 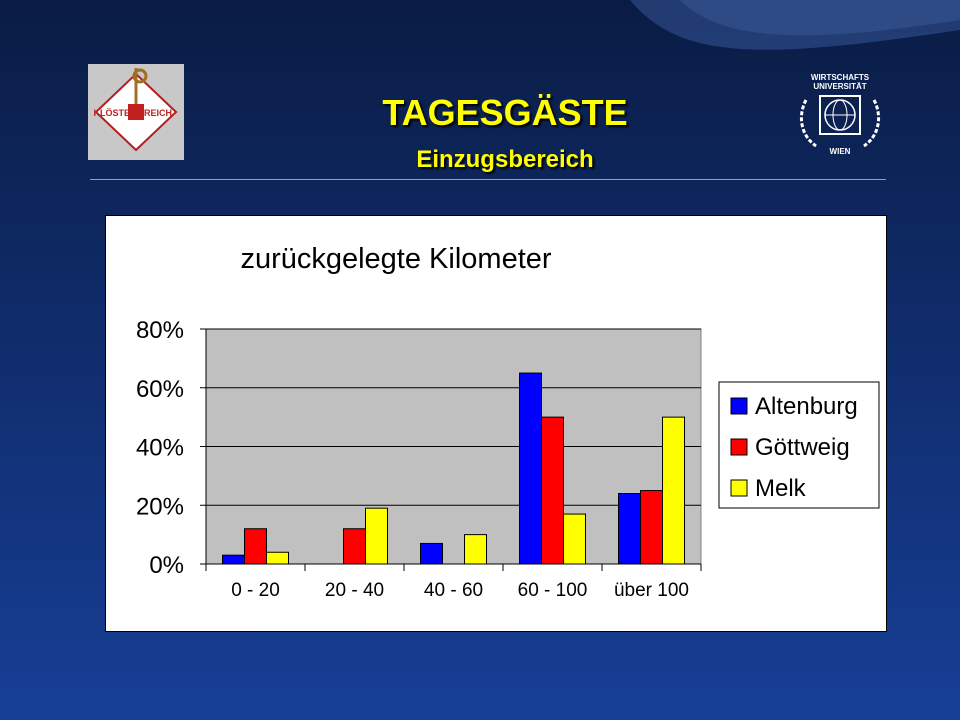 What do you see at coordinates (158, 113) in the screenshot?
I see `logo-left-text-b: REICH` at bounding box center [158, 113].